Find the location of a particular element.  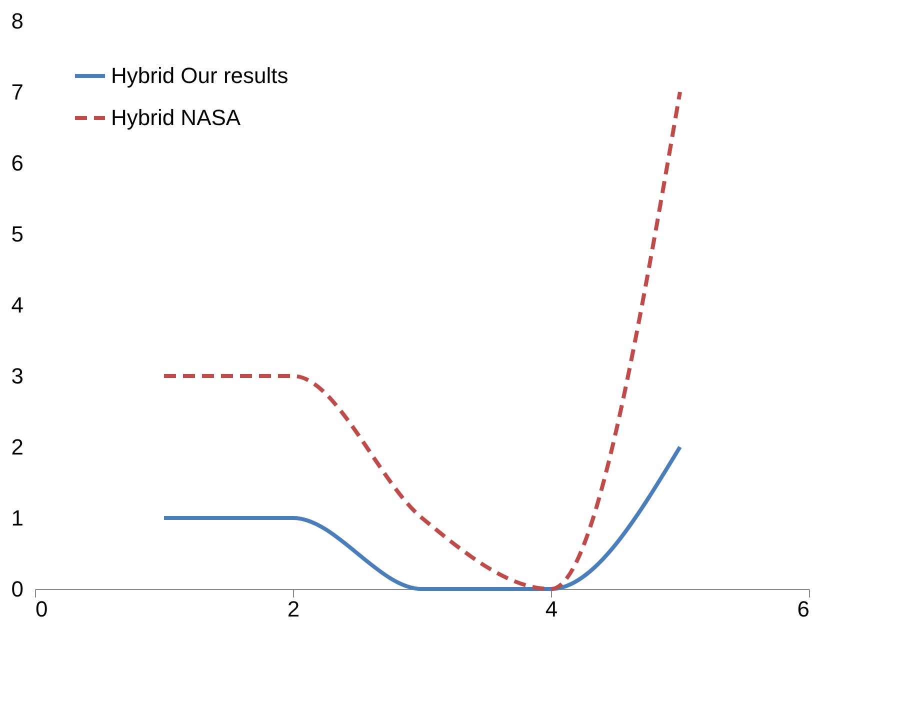

x-tick-label: 4 is located at coordinates (551, 609).